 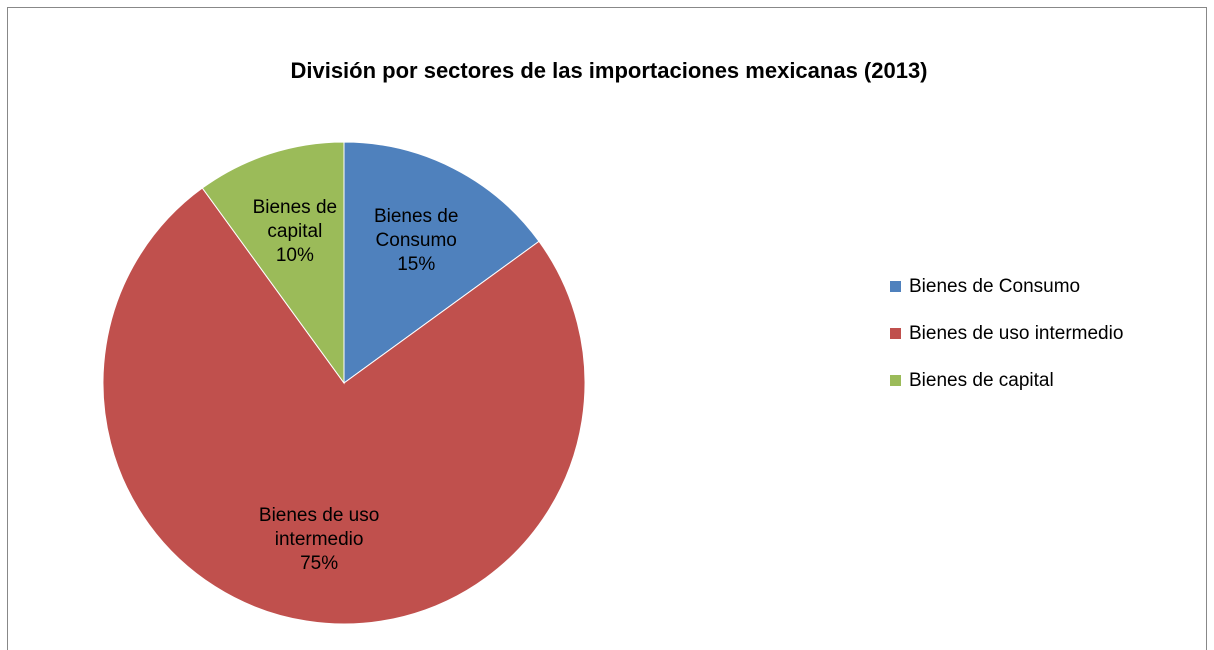 I want to click on data-label-box: Bienes de uso intermedio 75%, so click(x=319, y=540).